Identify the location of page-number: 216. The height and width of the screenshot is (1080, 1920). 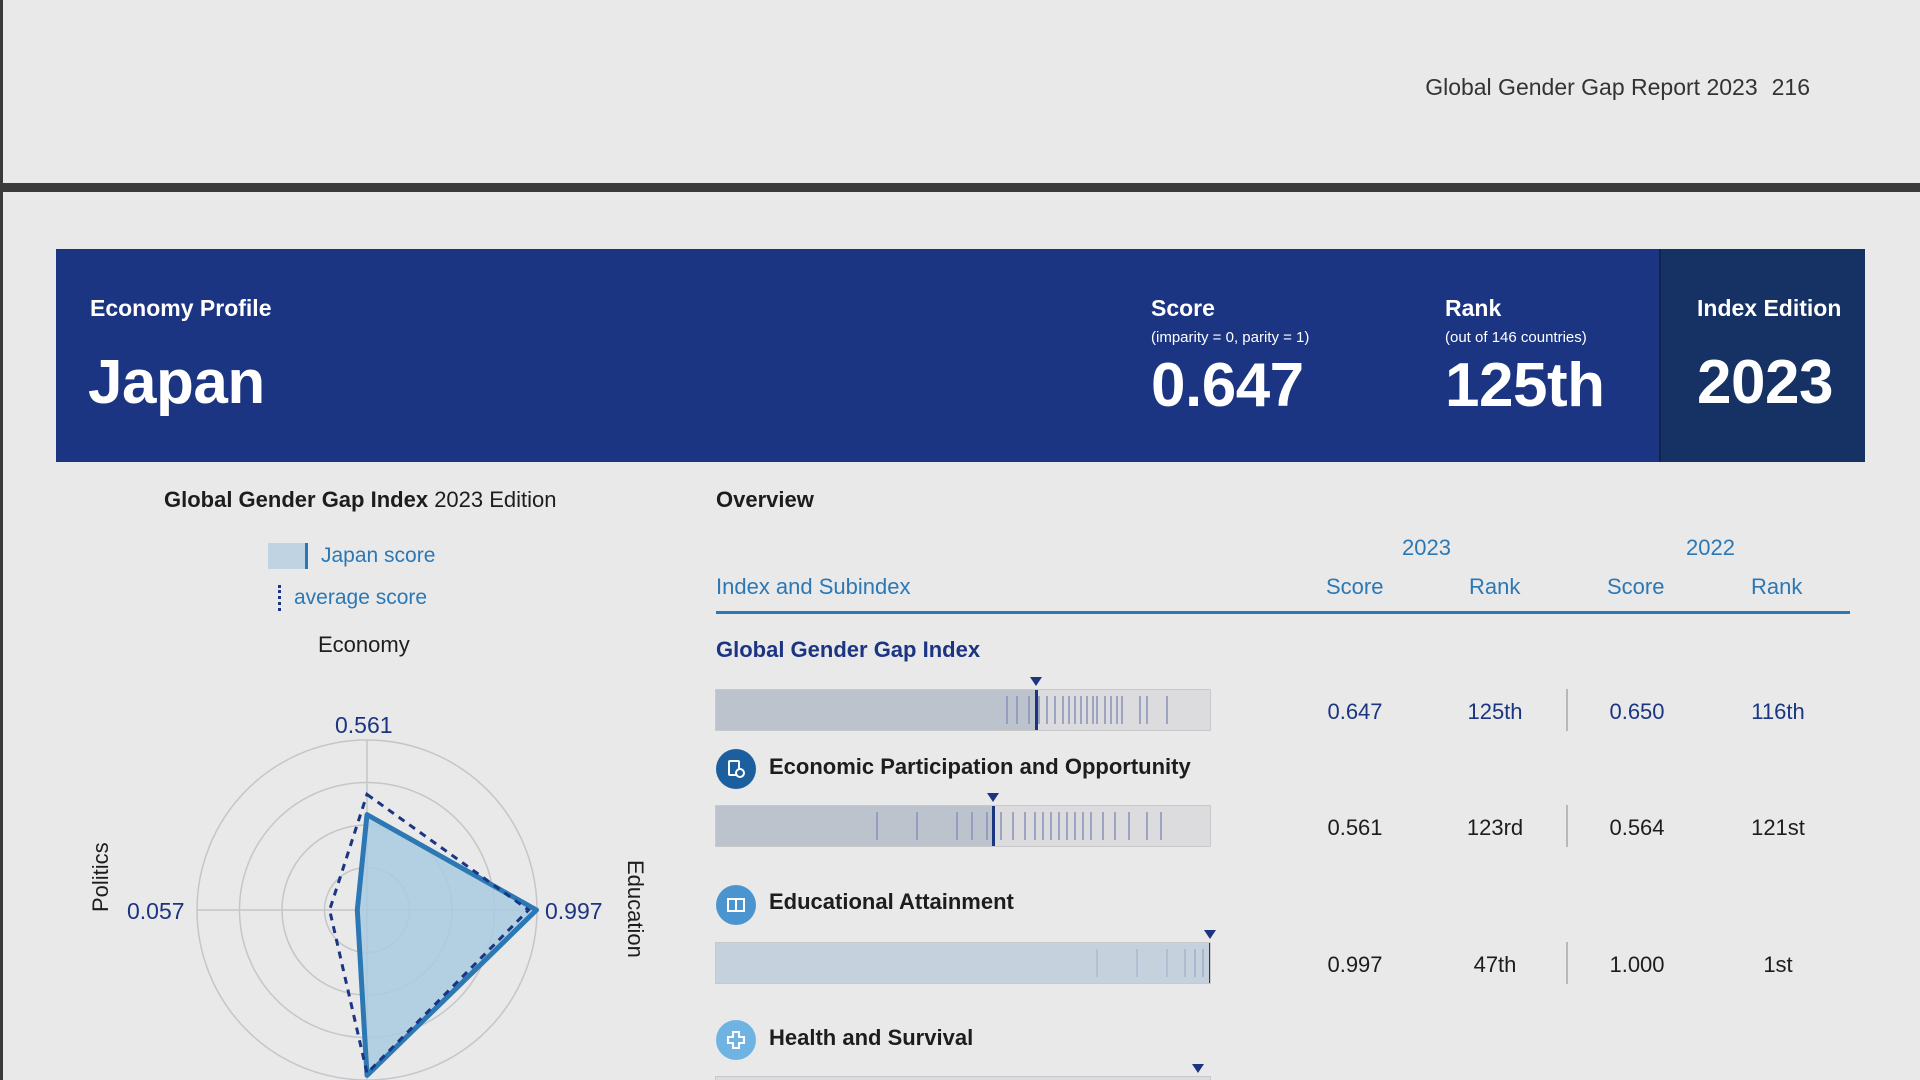
(1790, 87).